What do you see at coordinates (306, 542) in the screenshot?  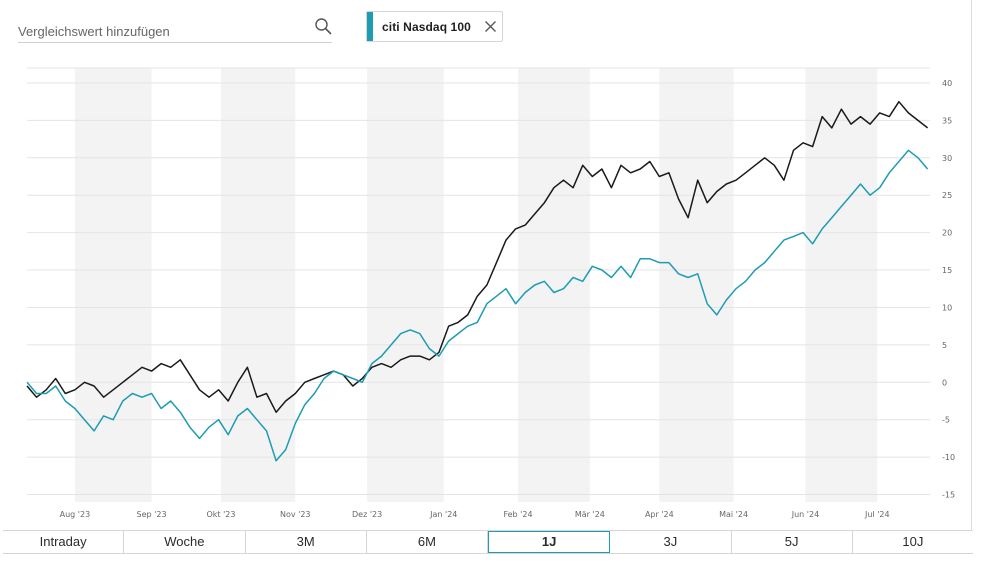 I see `range-3m-button: 3M` at bounding box center [306, 542].